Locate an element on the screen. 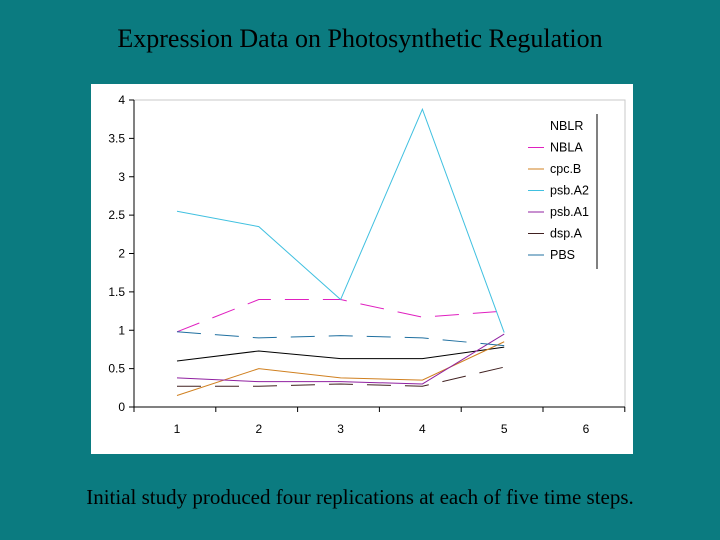  series-line-nblr is located at coordinates (340, 354).